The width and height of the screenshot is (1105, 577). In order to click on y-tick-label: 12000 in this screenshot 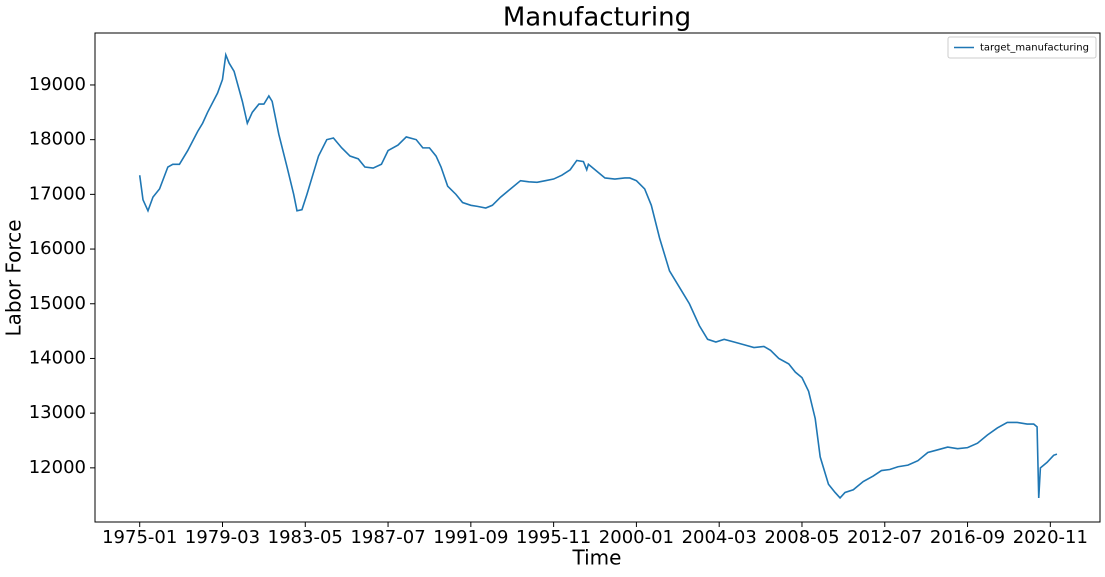, I will do `click(57, 467)`.